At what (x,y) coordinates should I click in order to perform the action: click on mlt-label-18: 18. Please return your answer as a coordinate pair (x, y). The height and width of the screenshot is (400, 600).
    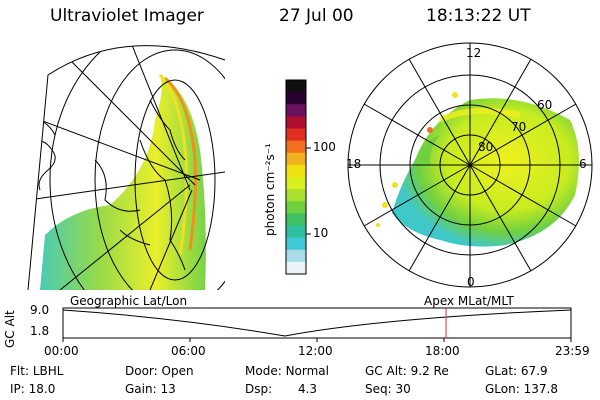
    Looking at the image, I should click on (354, 164).